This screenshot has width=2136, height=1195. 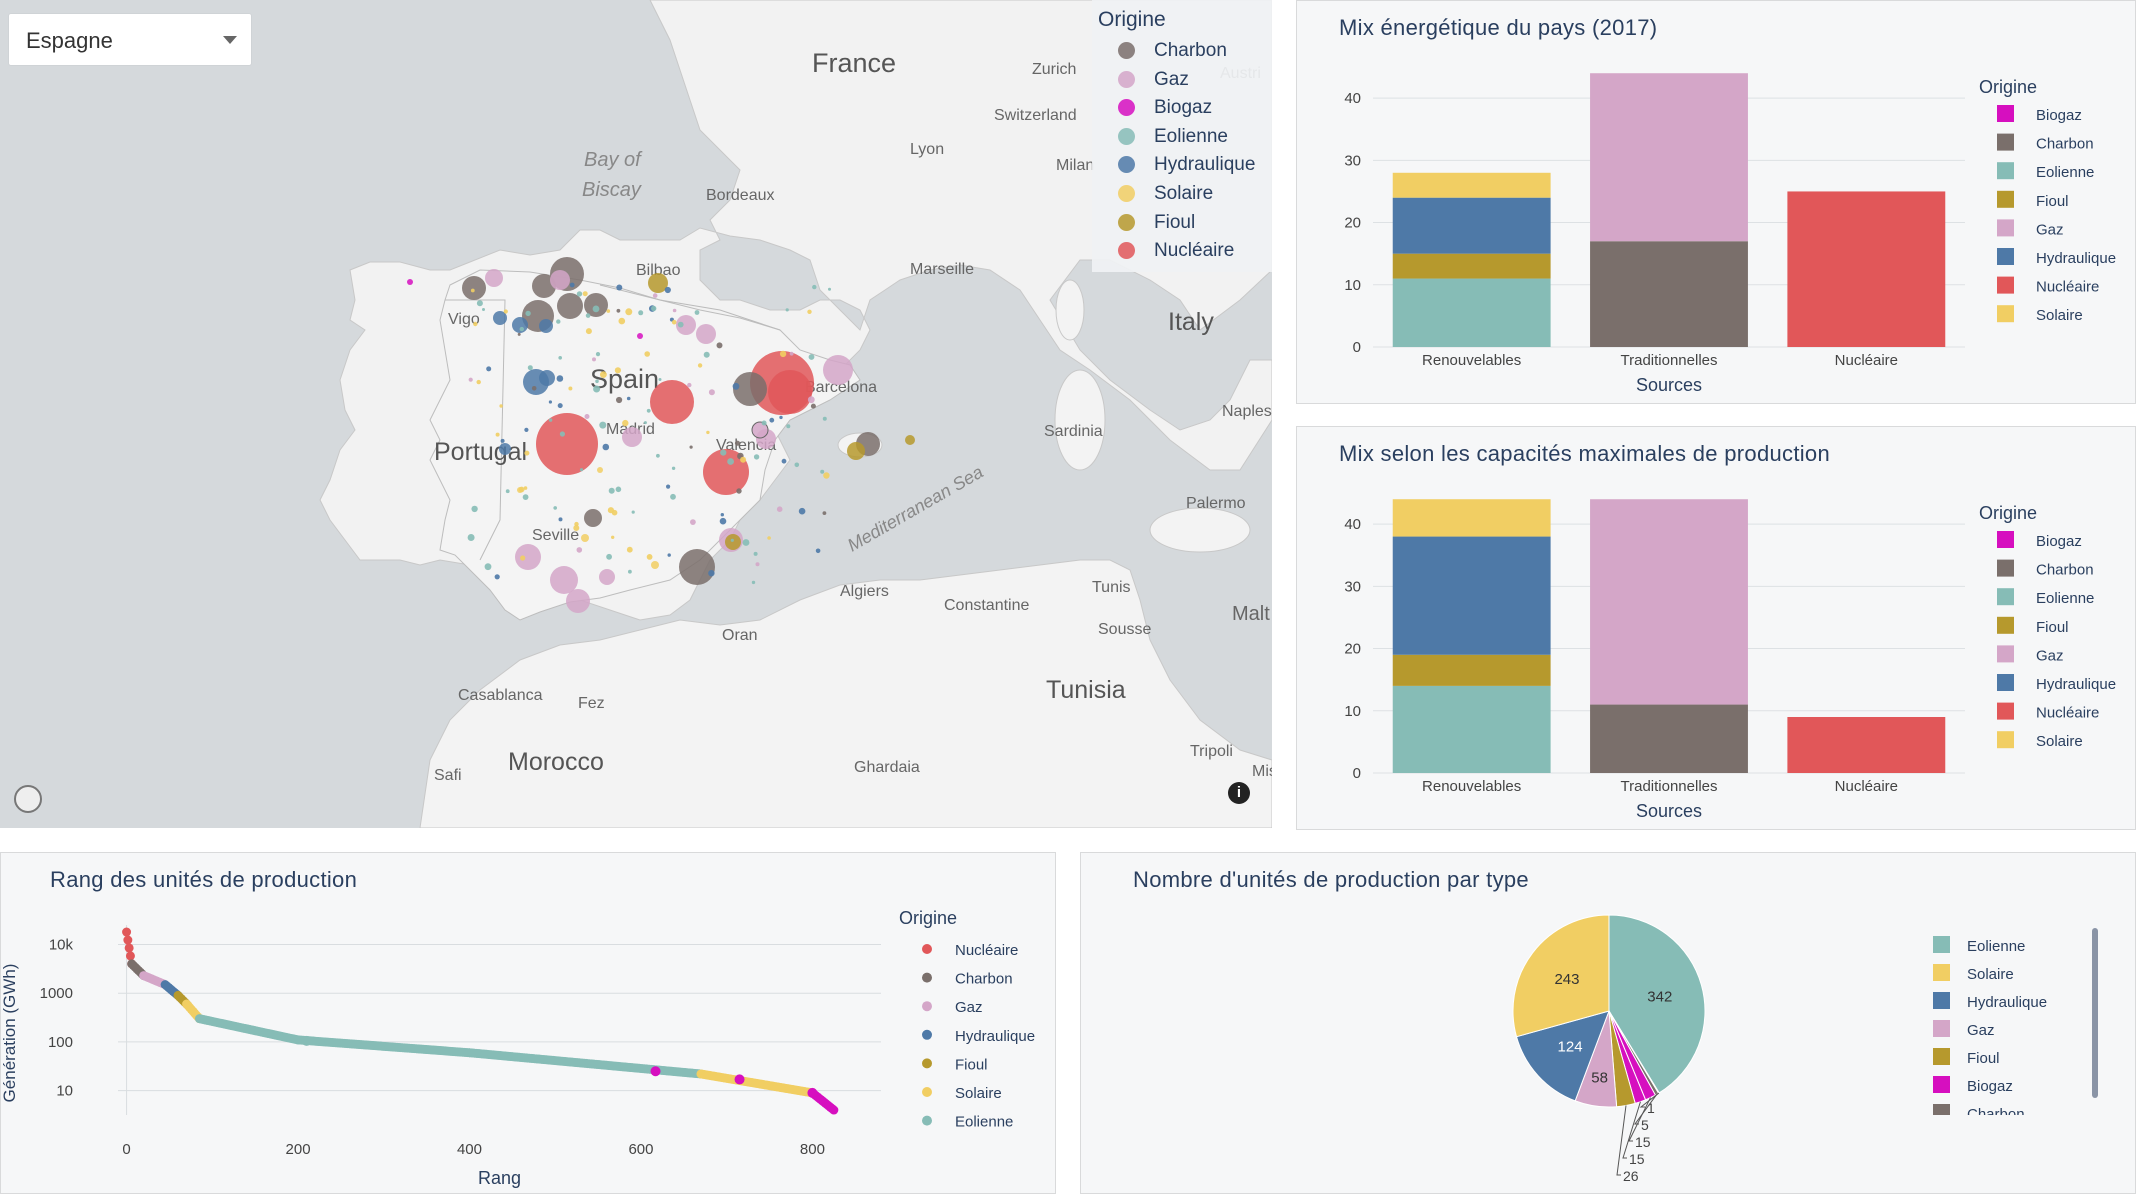 What do you see at coordinates (2050, 229) in the screenshot?
I see `legend-label-gaz: Gaz` at bounding box center [2050, 229].